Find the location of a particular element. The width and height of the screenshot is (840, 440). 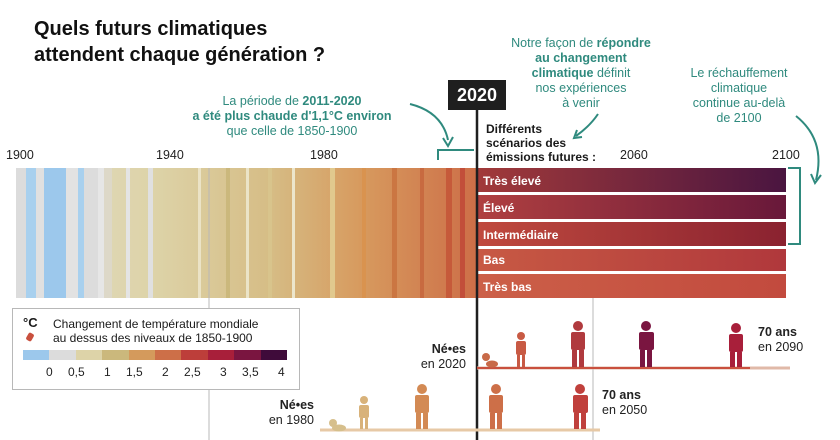

born-2020-title: Né•es is located at coordinates (448, 349).